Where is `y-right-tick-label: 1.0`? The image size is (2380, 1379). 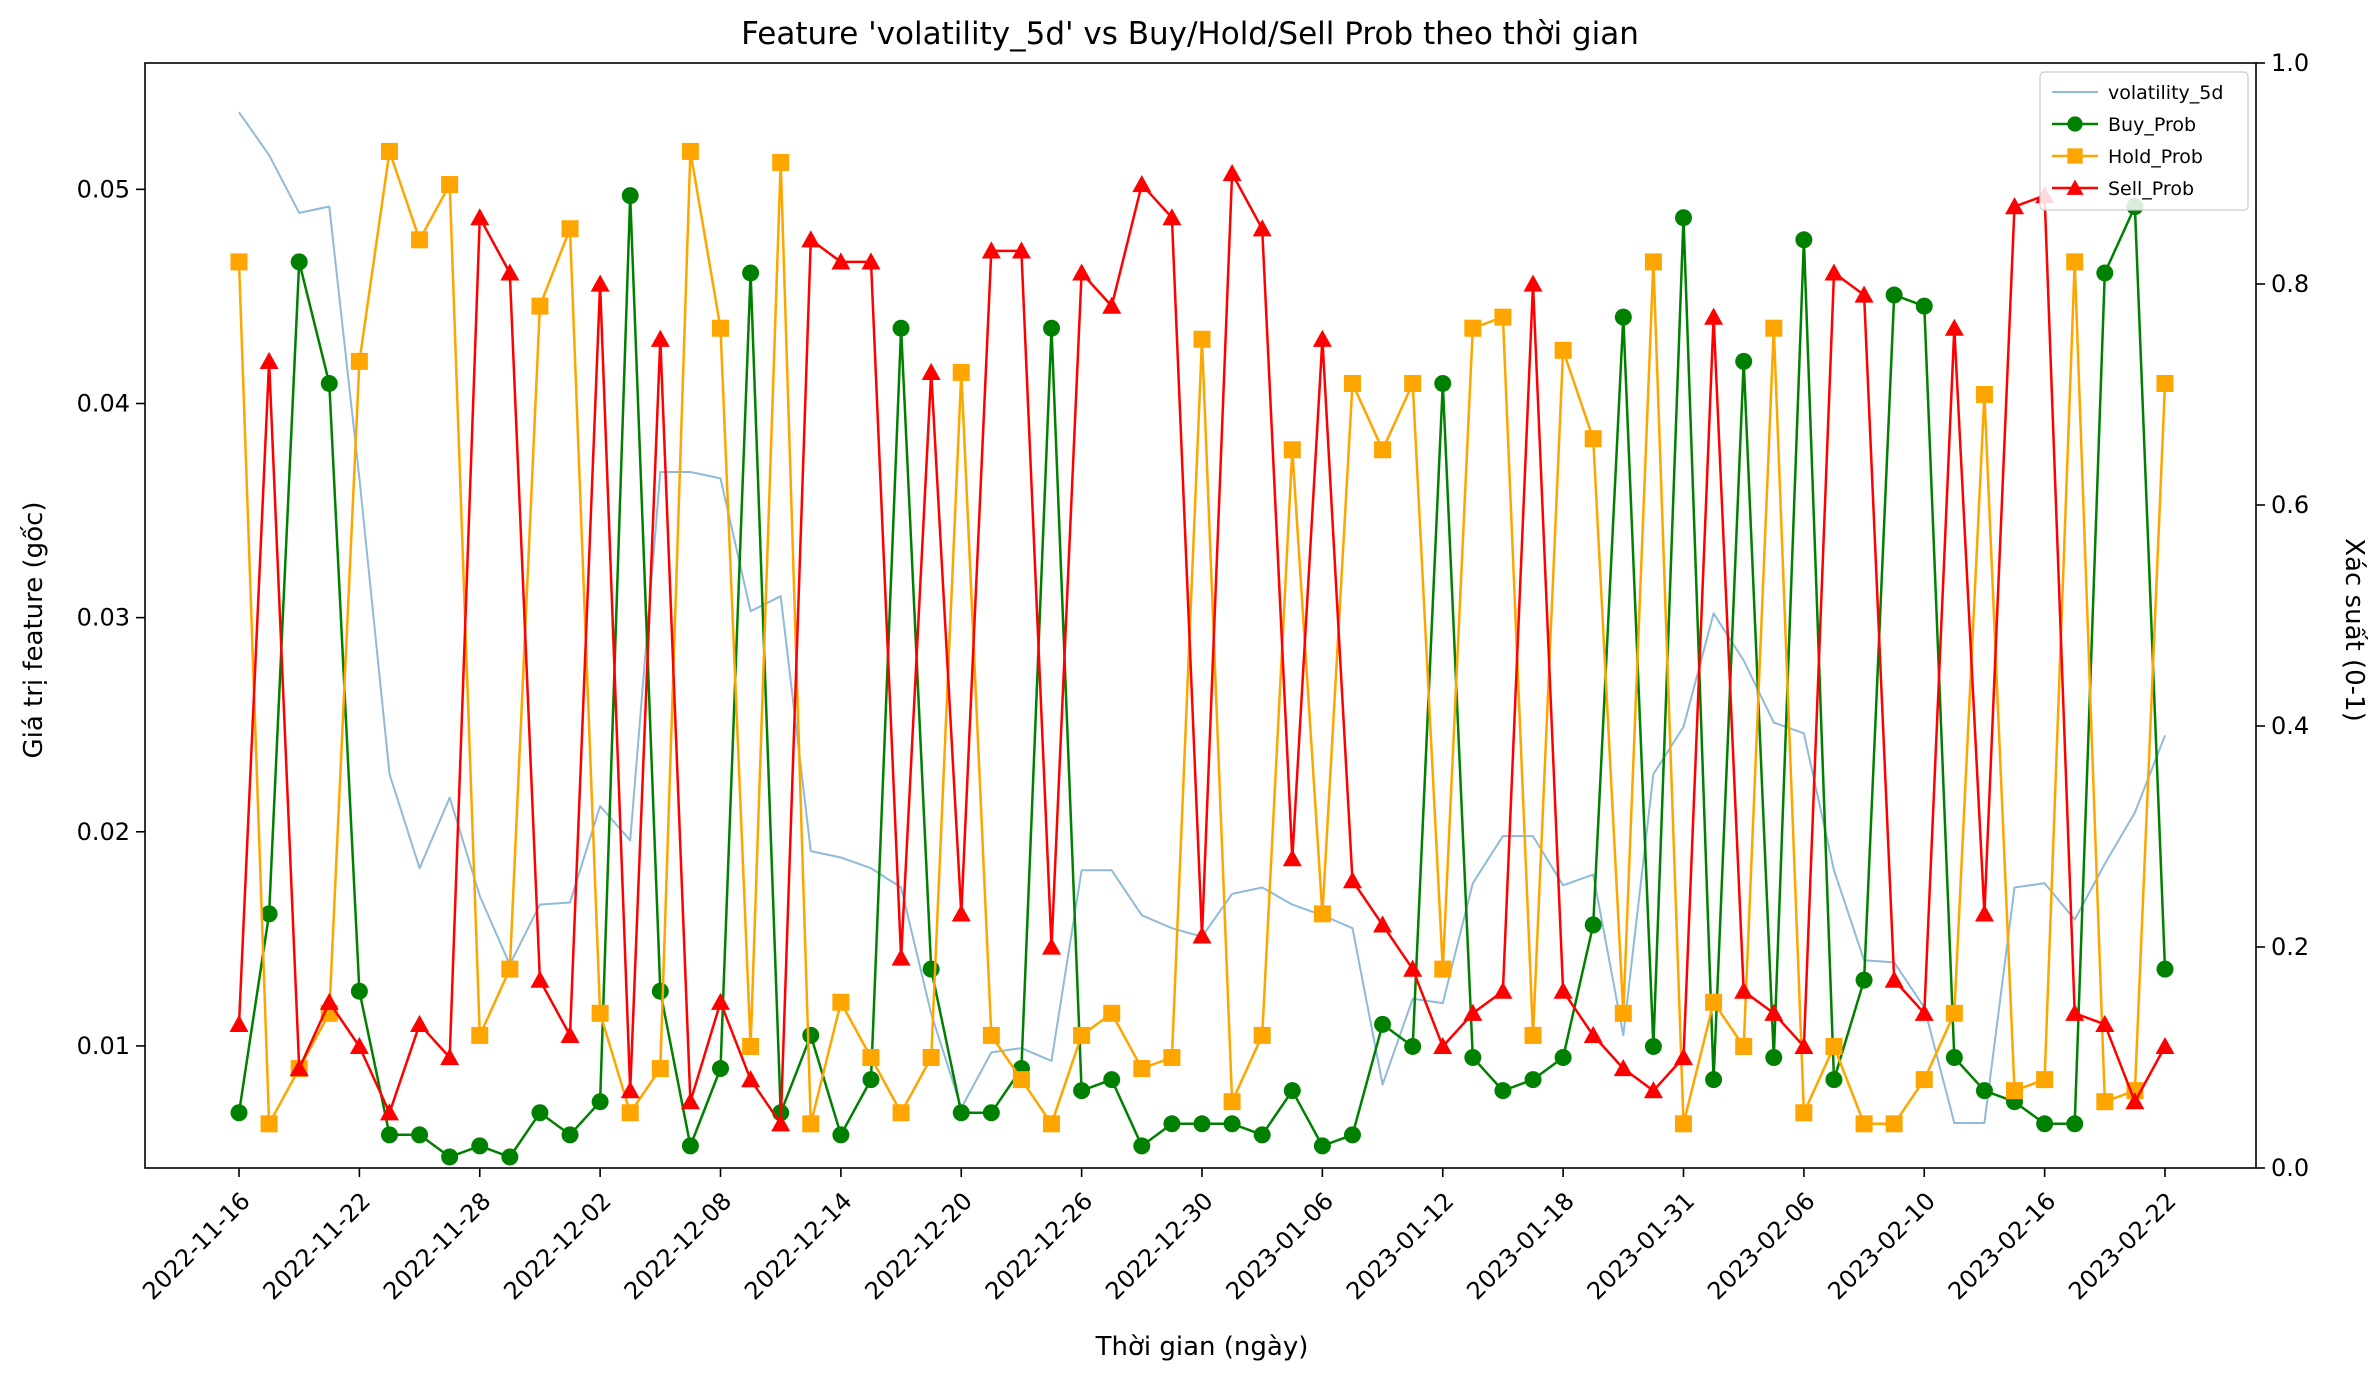
y-right-tick-label: 1.0 is located at coordinates (2290, 63).